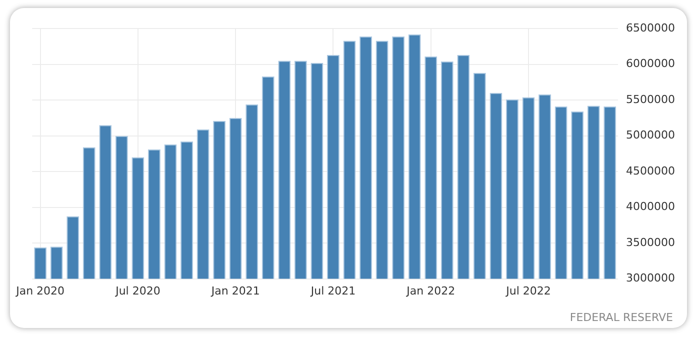 This screenshot has width=697, height=346. Describe the element at coordinates (40, 291) in the screenshot. I see `x-tick-label: Jan 2020` at that location.